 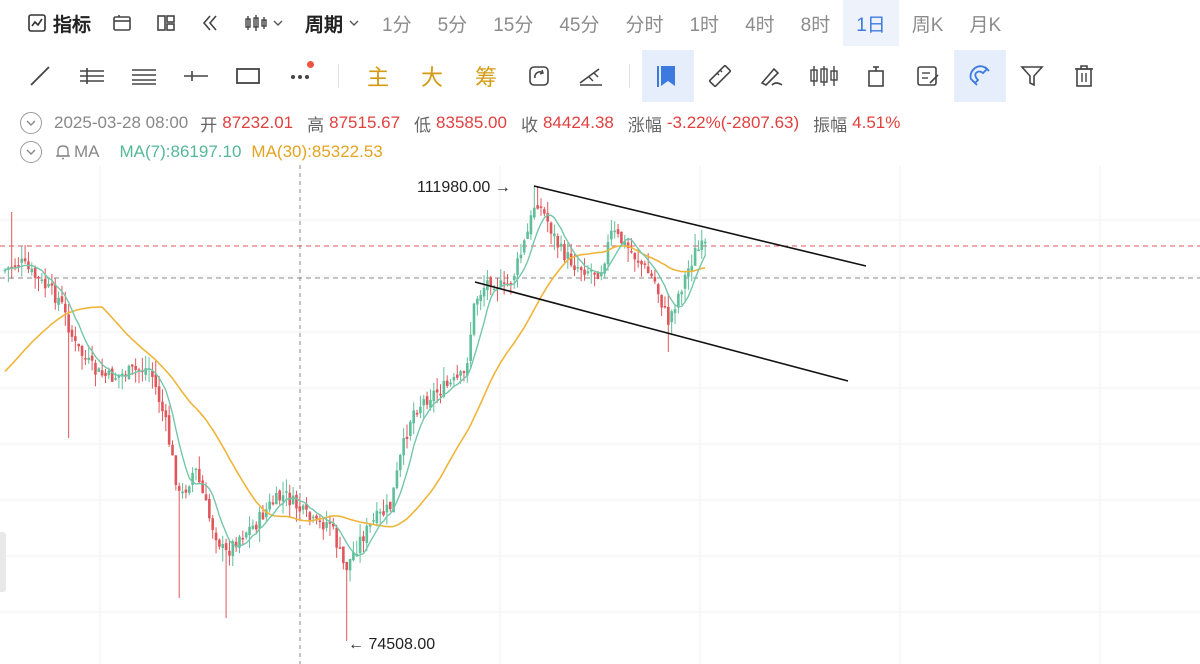 I want to click on delete-tool, so click(x=1084, y=76).